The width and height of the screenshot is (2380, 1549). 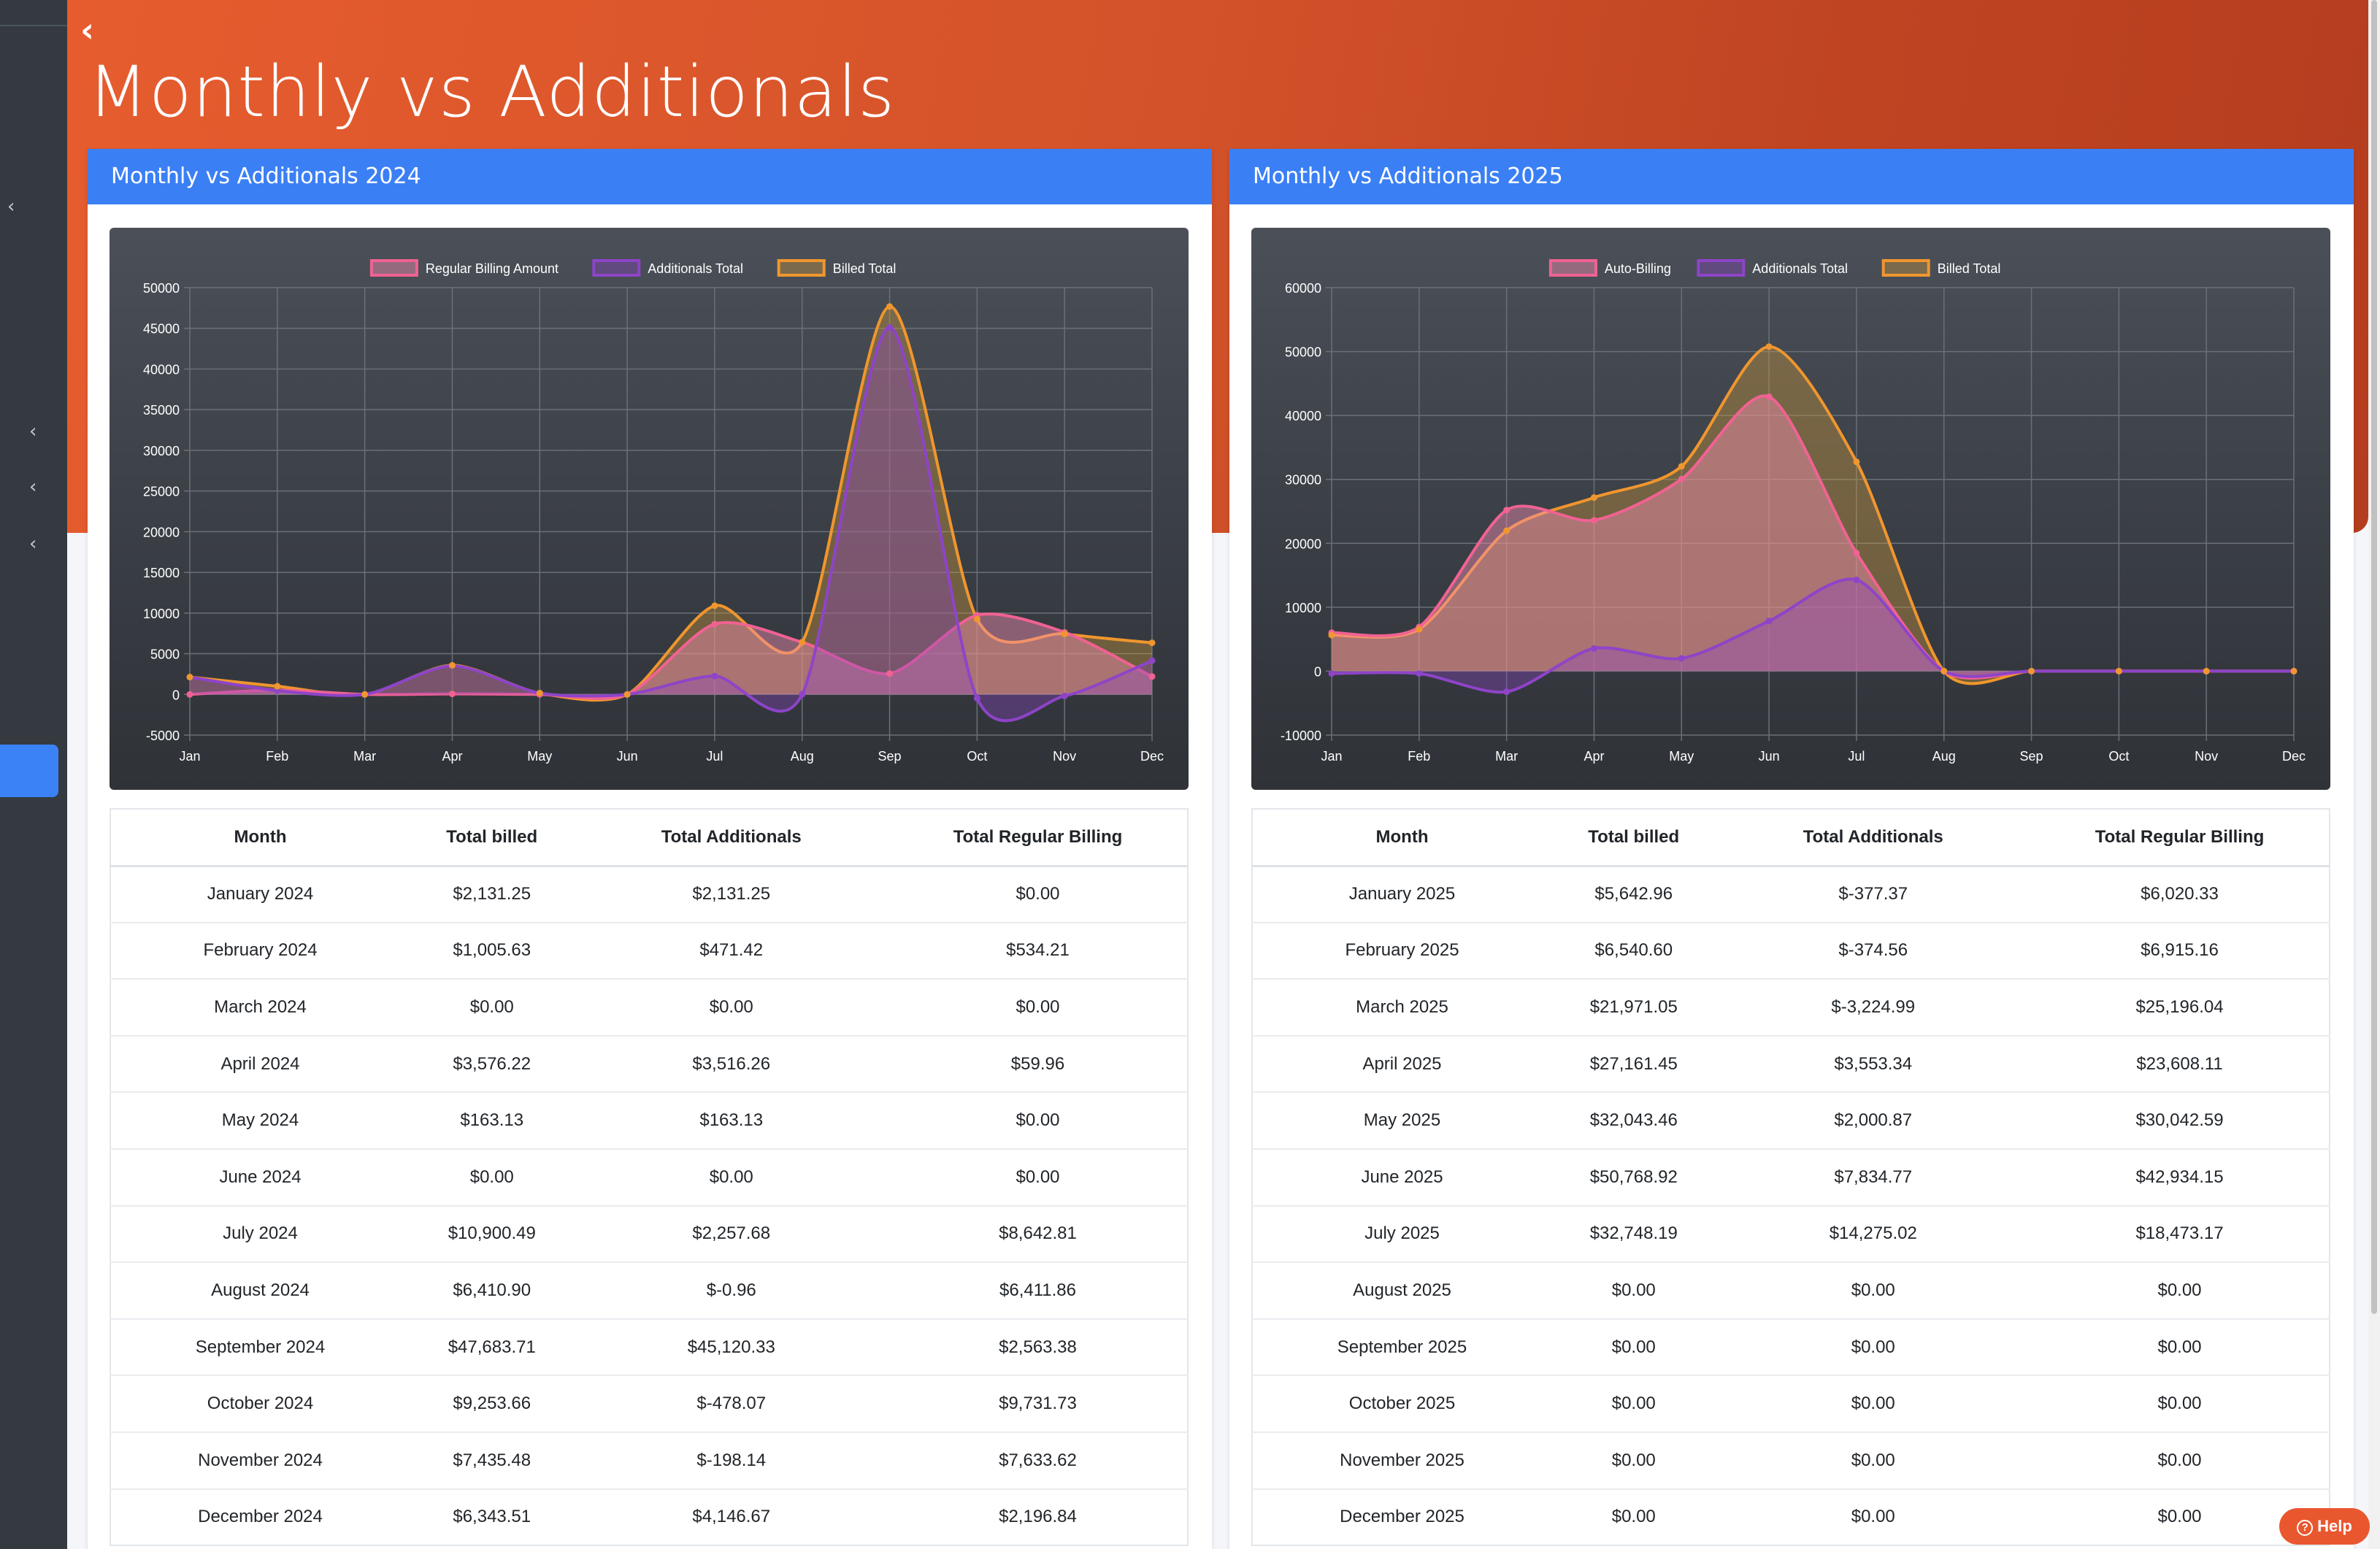 I want to click on table-cell: $2,563.38, so click(x=1038, y=1347).